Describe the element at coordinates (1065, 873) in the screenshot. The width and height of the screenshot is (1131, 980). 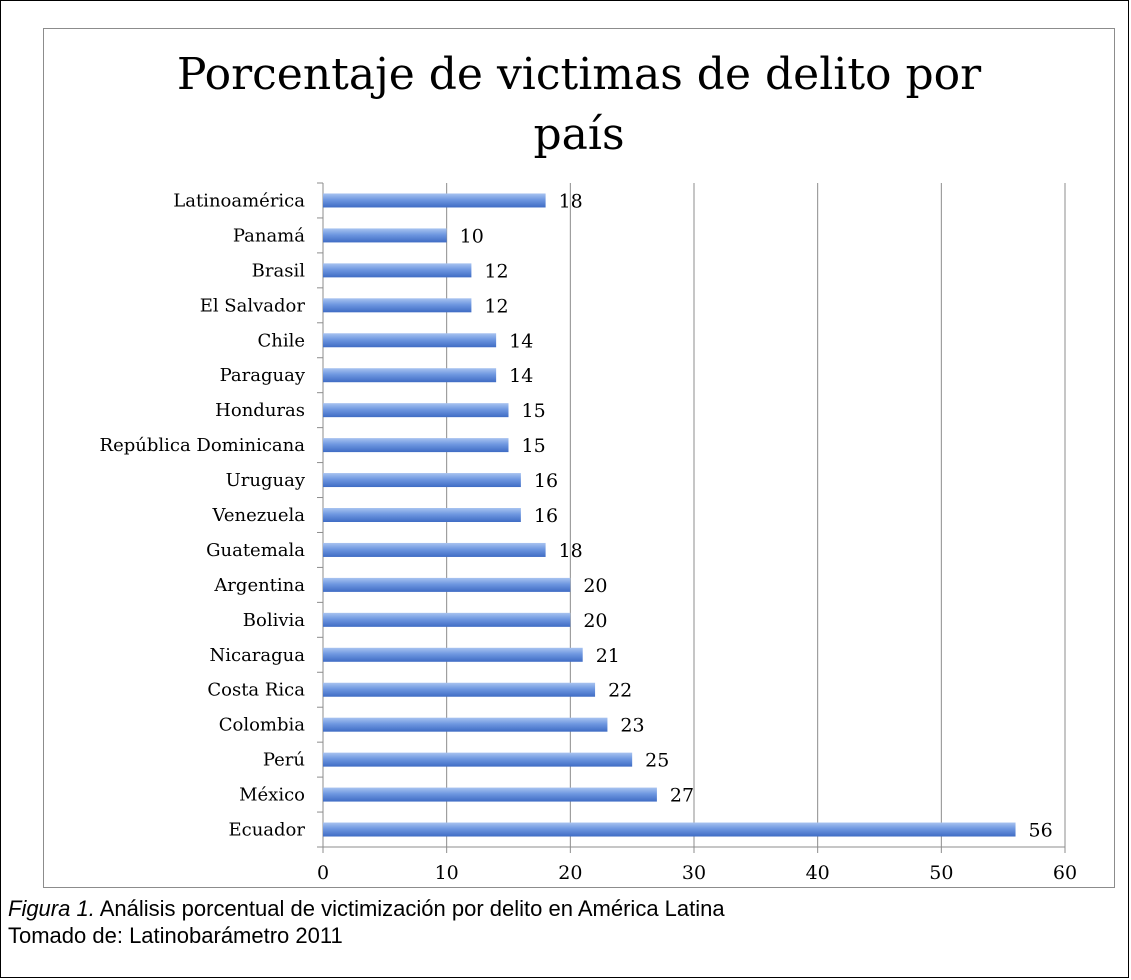
I see `x-tick-label: 60` at that location.